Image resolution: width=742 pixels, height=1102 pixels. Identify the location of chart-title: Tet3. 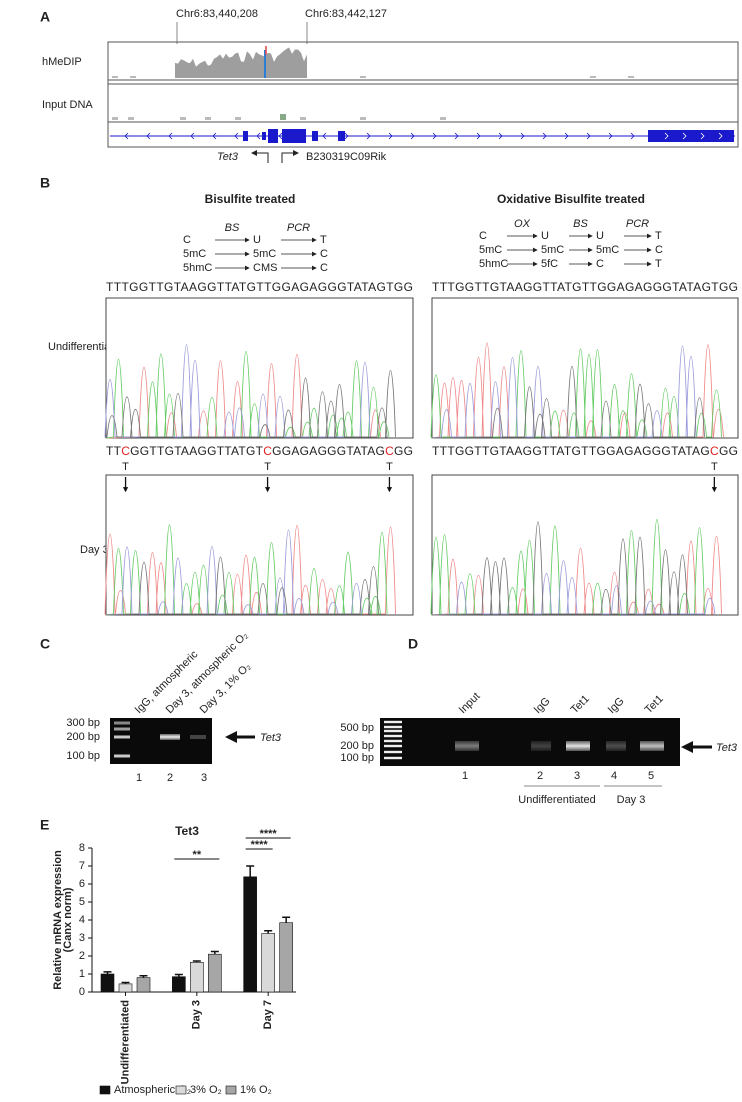
(187, 831).